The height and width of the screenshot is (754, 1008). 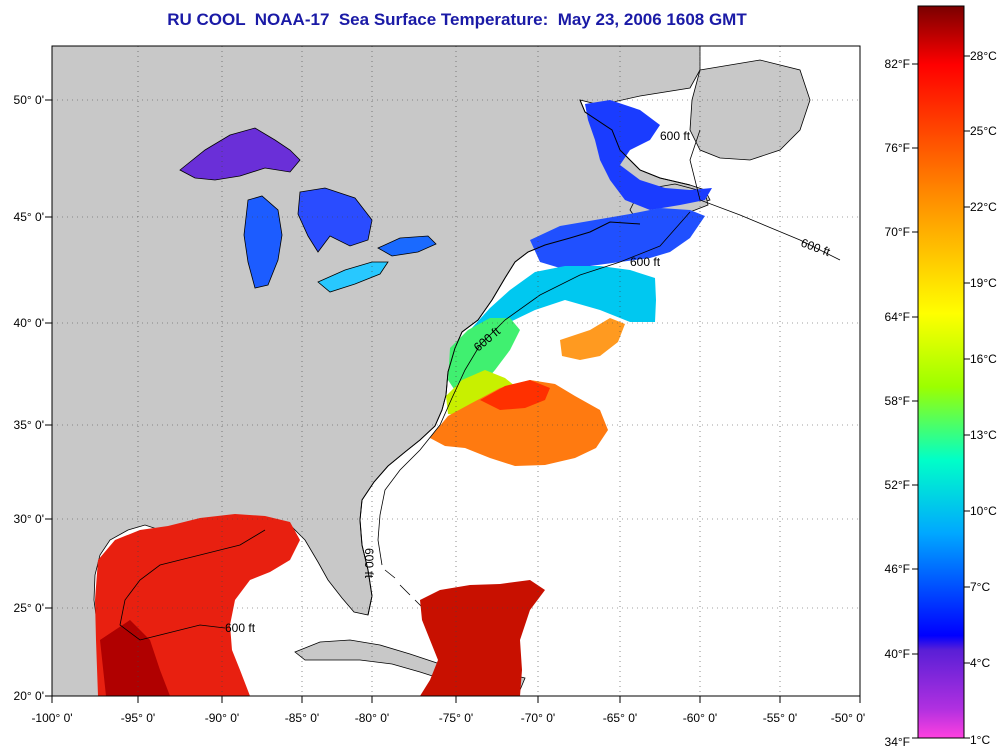 What do you see at coordinates (648, 155) in the screenshot?
I see `sst-gulf-st-lawrence` at bounding box center [648, 155].